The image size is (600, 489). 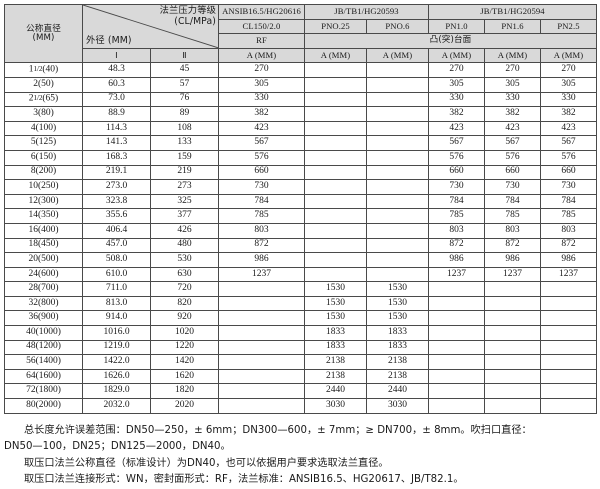 I want to click on cell-nominal-diameter: 36(900), so click(x=43, y=318).